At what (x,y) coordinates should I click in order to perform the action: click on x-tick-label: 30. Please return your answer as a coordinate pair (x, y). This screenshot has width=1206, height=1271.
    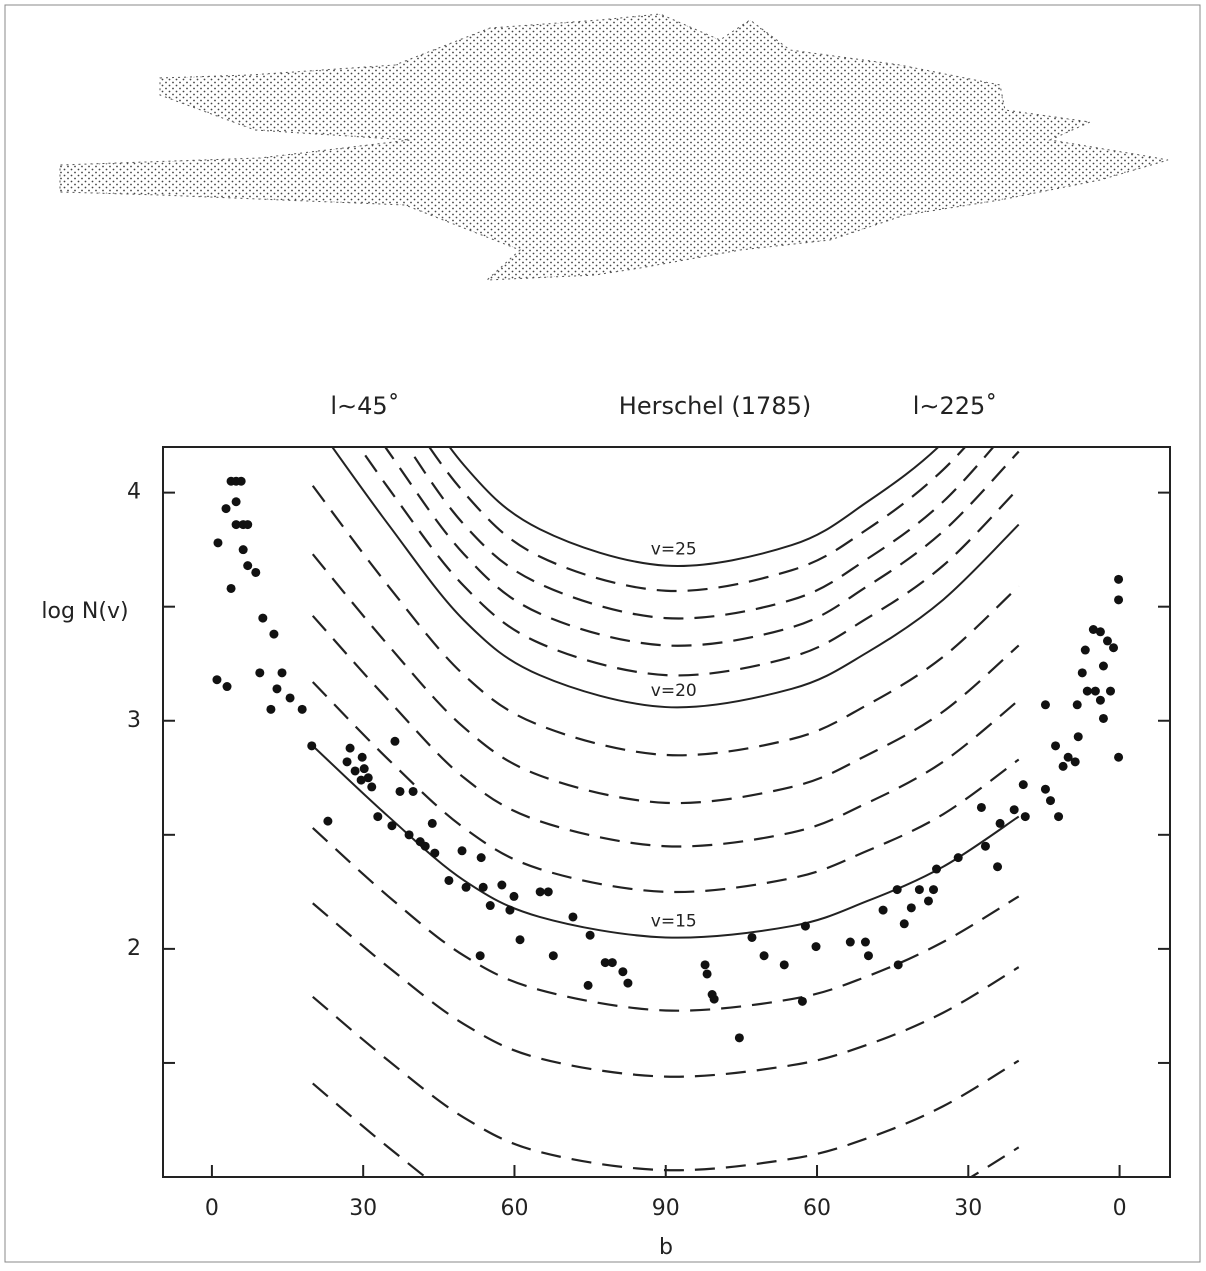
    Looking at the image, I should click on (968, 1208).